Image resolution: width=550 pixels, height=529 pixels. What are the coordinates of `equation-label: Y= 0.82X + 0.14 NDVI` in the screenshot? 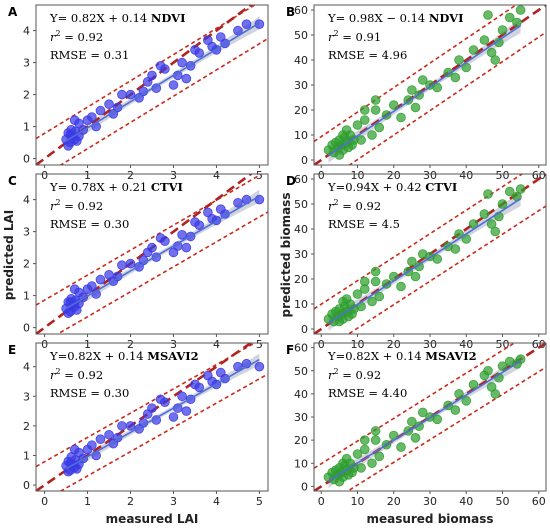 It's located at (117, 18).